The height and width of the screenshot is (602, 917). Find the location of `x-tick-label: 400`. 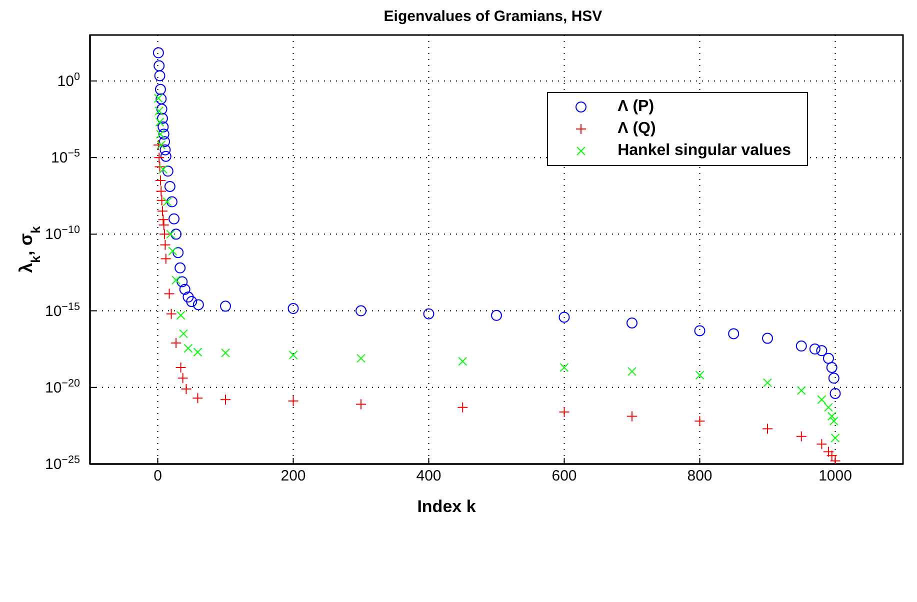

x-tick-label: 400 is located at coordinates (429, 476).